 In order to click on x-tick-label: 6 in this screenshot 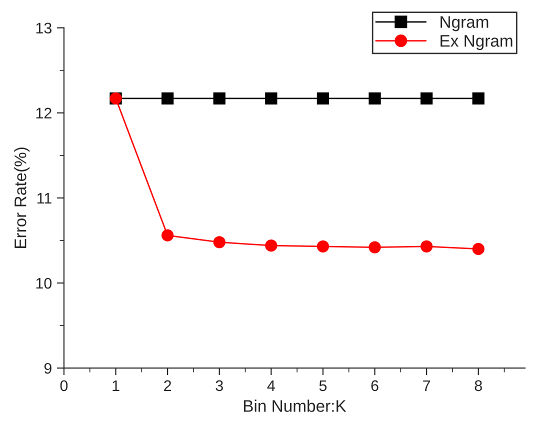, I will do `click(374, 386)`.